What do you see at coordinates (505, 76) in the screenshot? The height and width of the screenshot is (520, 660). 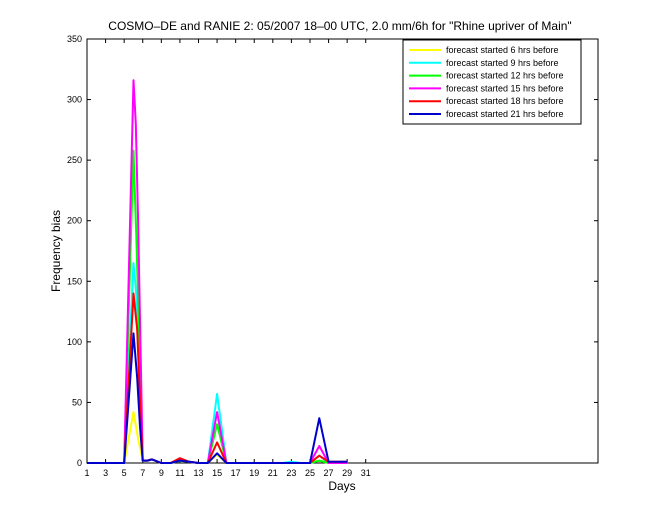 I see `legend-label: forecast started 12 hrs before` at bounding box center [505, 76].